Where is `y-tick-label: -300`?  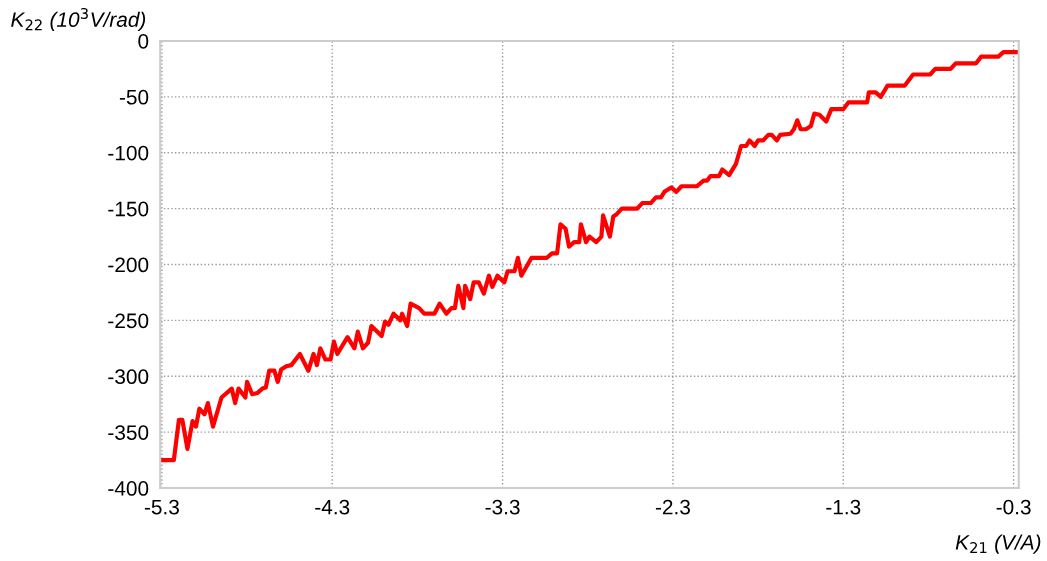
y-tick-label: -300 is located at coordinates (128, 377).